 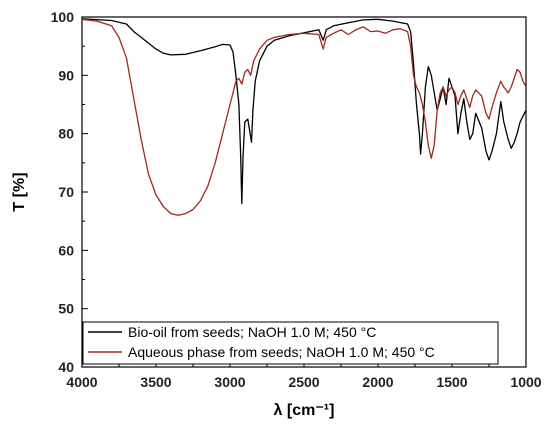 I want to click on y-tick-label: 70, so click(x=66, y=192).